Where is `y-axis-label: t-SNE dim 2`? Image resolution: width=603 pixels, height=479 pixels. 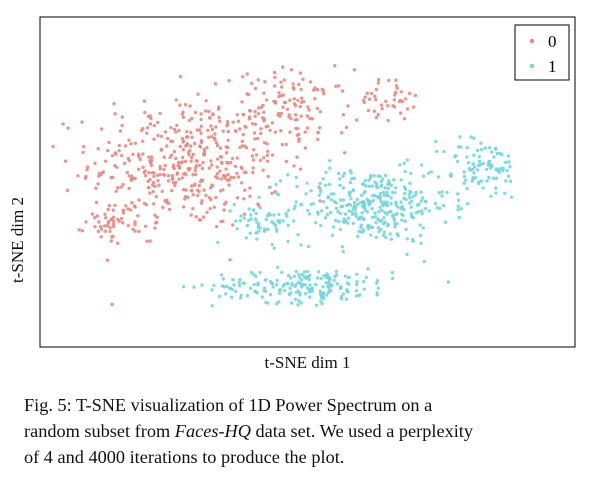
y-axis-label: t-SNE dim 2 is located at coordinates (17, 240).